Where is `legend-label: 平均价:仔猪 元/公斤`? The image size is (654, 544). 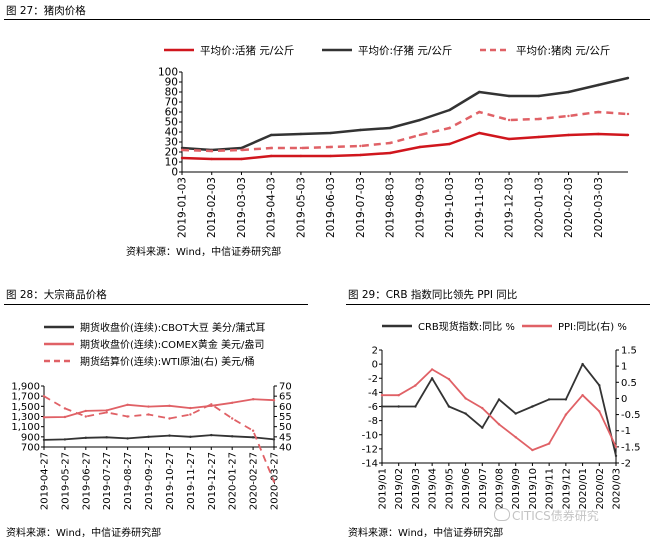
legend-label: 平均价:仔猪 元/公斤 is located at coordinates (405, 51).